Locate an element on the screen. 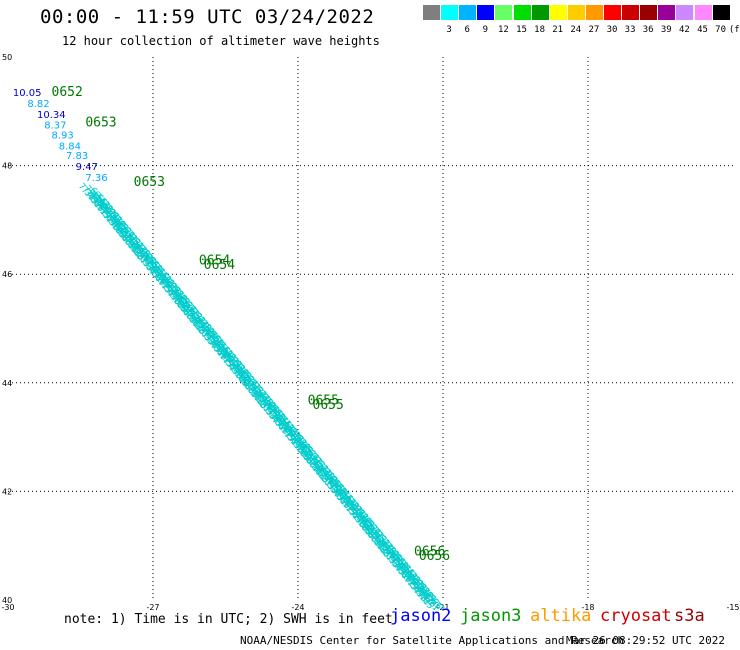  legend-label: 30 is located at coordinates (612, 30).